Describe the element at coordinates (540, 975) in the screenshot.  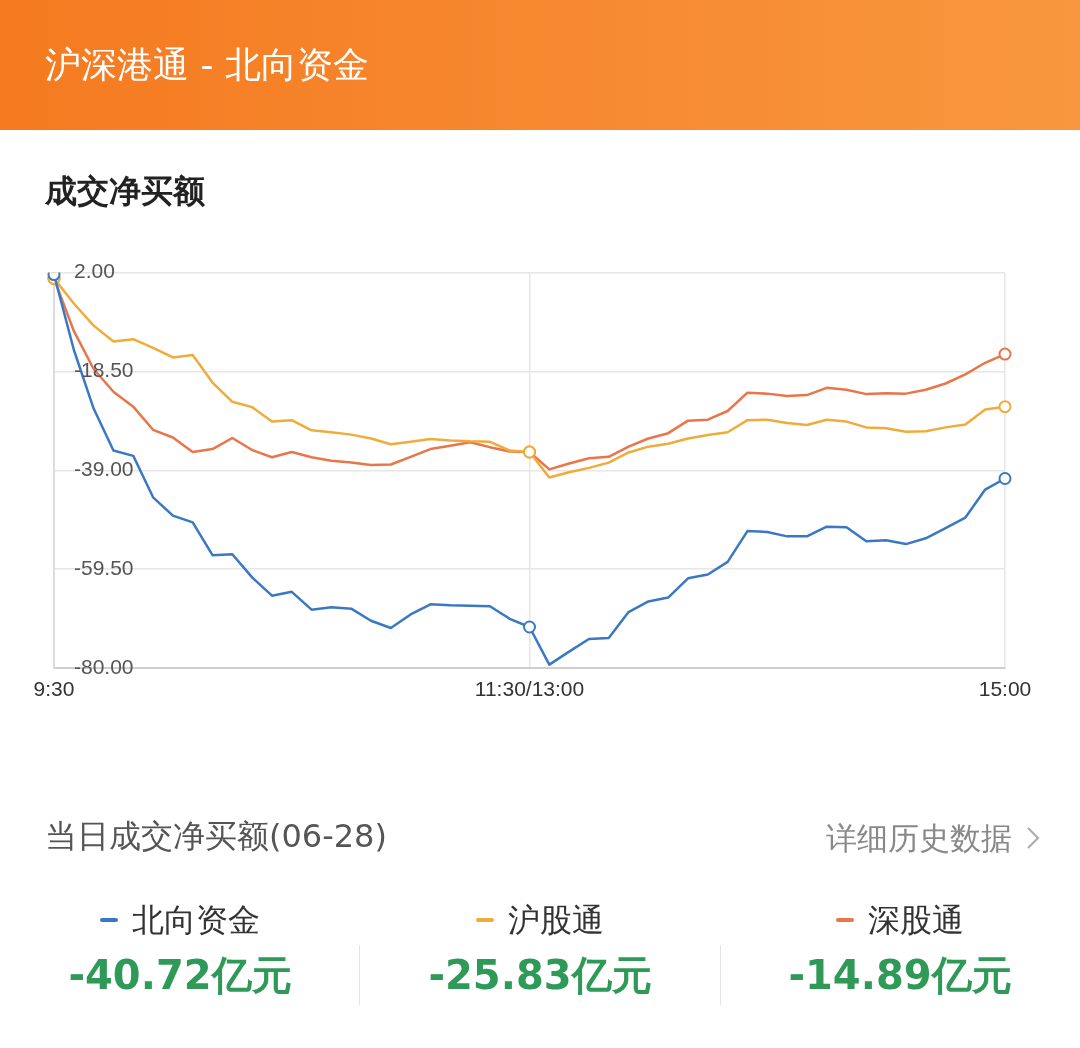
I see `text: -25.83亿元` at that location.